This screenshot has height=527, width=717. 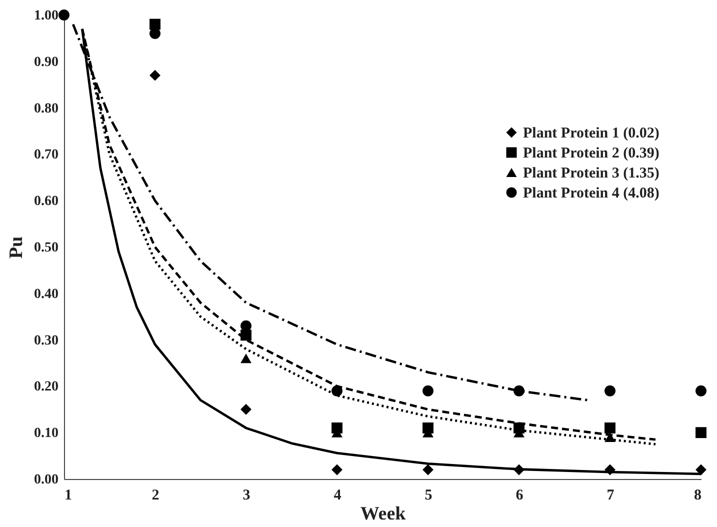 What do you see at coordinates (591, 174) in the screenshot?
I see `legend-label: Plant Protein 3 (1.35)` at bounding box center [591, 174].